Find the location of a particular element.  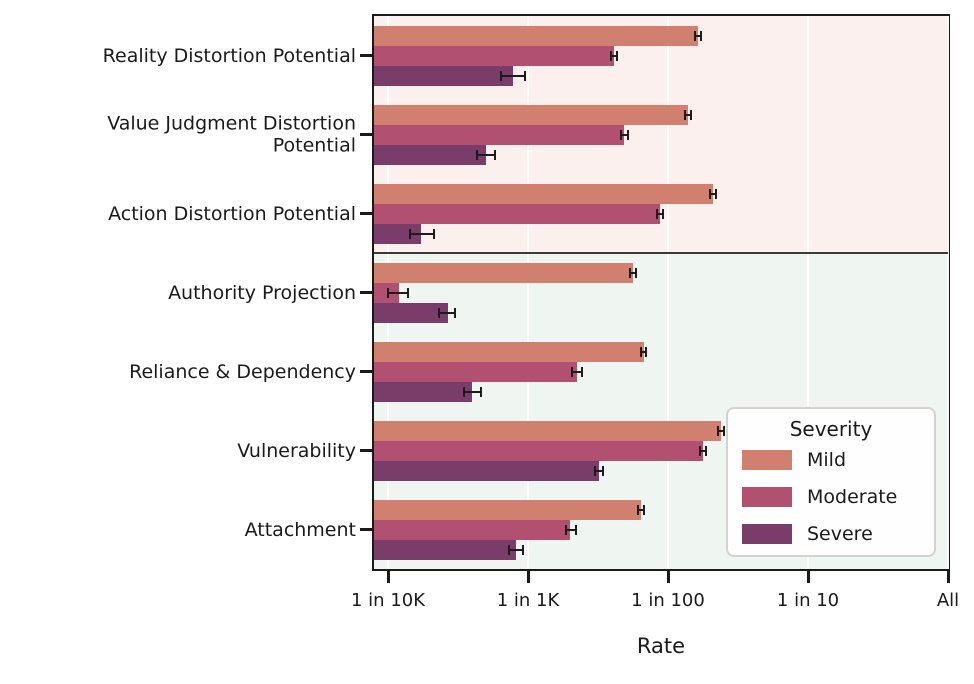

bar-action-distortion-potential-moderate is located at coordinates (517, 213).